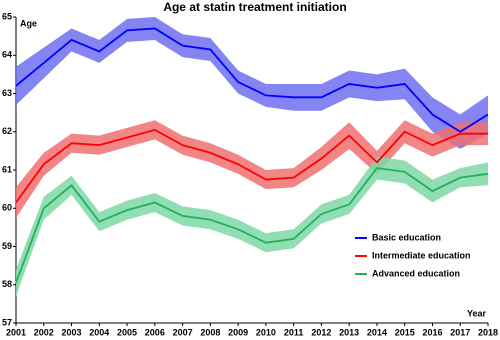 The width and height of the screenshot is (500, 340). Describe the element at coordinates (127, 332) in the screenshot. I see `x-tick-label: 2005` at that location.